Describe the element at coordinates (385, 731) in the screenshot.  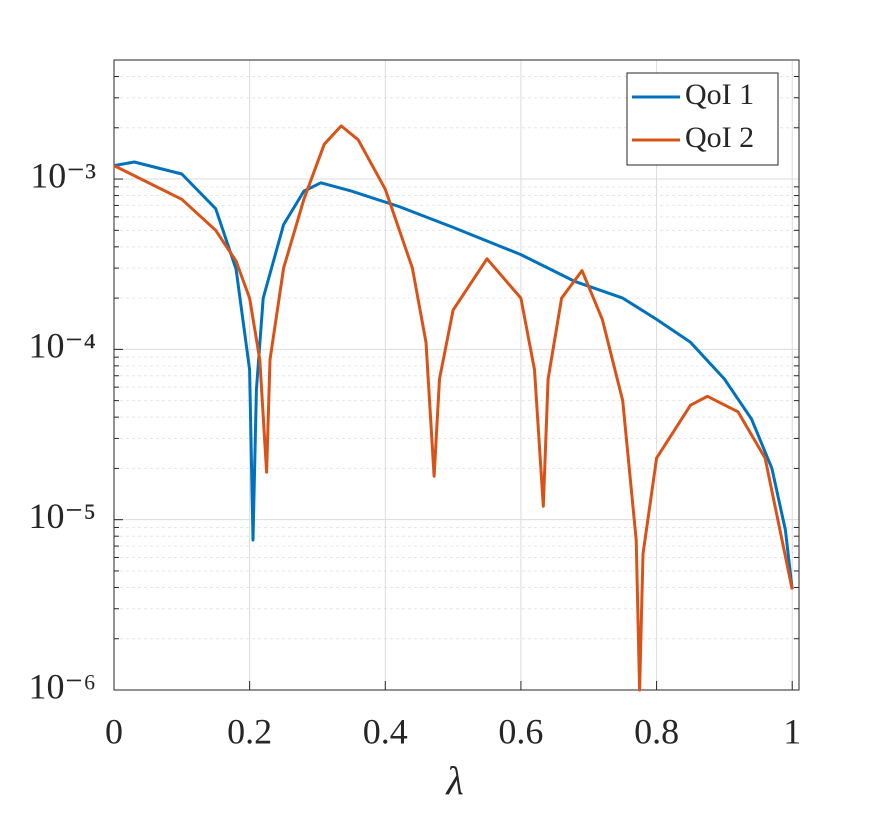
I see `x-tick-label: 0.4` at that location.